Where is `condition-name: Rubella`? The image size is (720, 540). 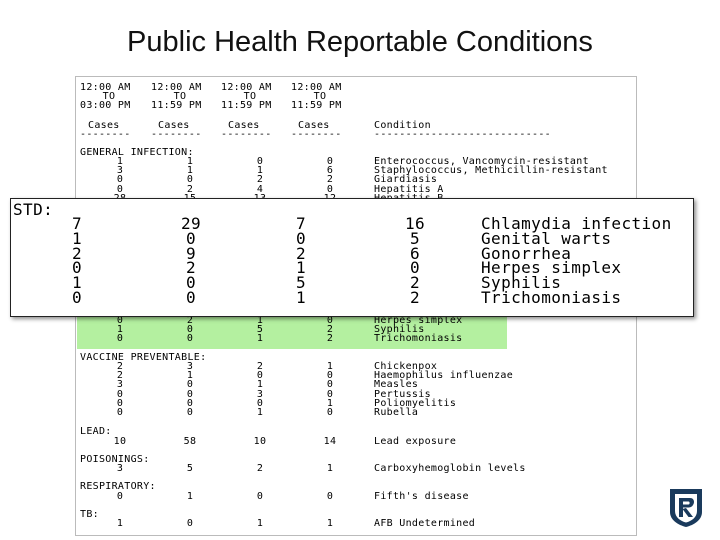
condition-name: Rubella is located at coordinates (396, 412).